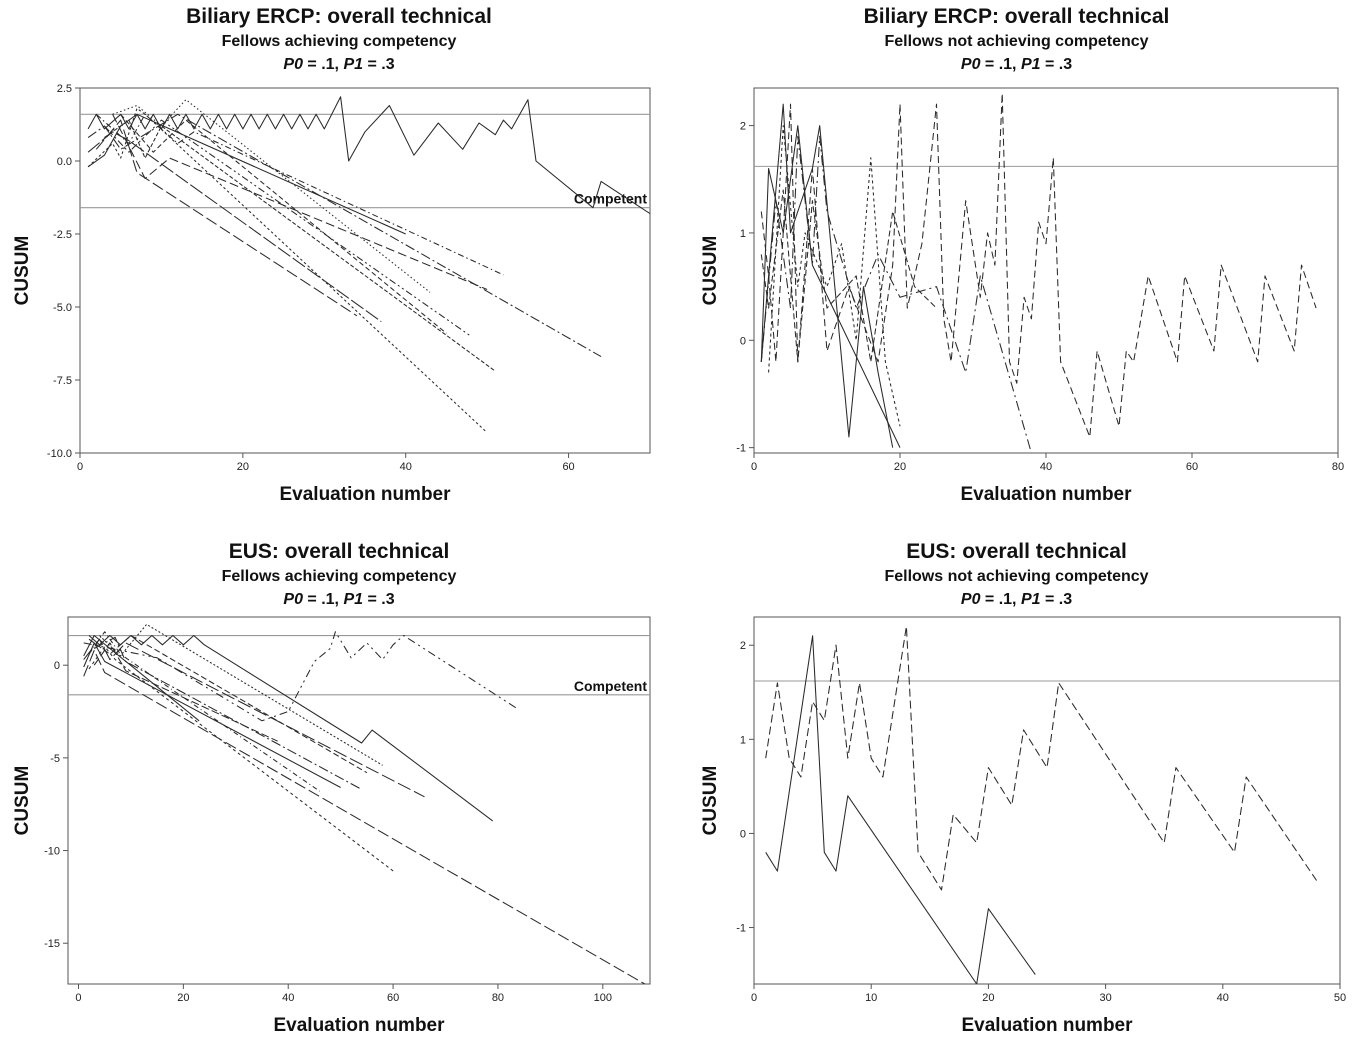  I want to click on chart-title: Biliary ERCP: overall technical, so click(1016, 16).